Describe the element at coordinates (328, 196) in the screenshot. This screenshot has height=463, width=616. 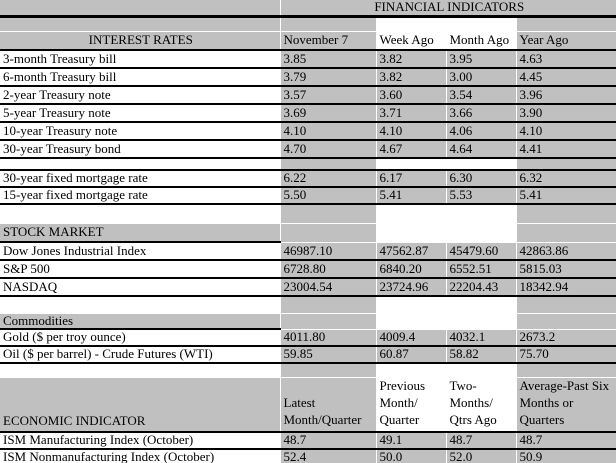
I see `cell-value: 5.50` at that location.